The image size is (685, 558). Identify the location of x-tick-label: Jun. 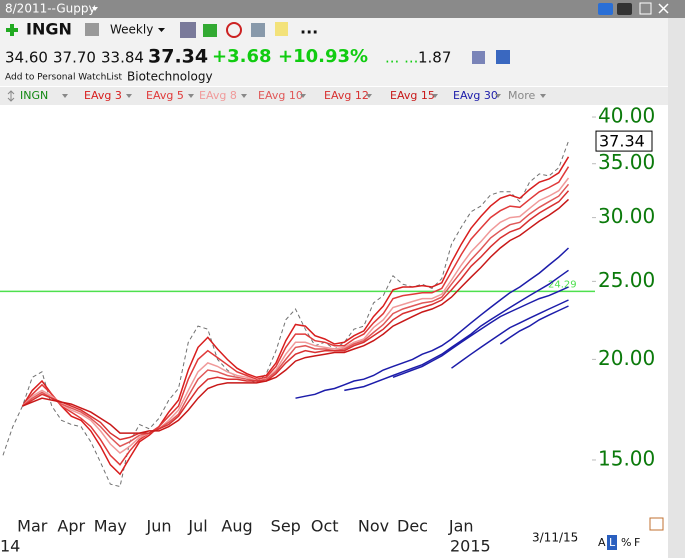
(159, 526).